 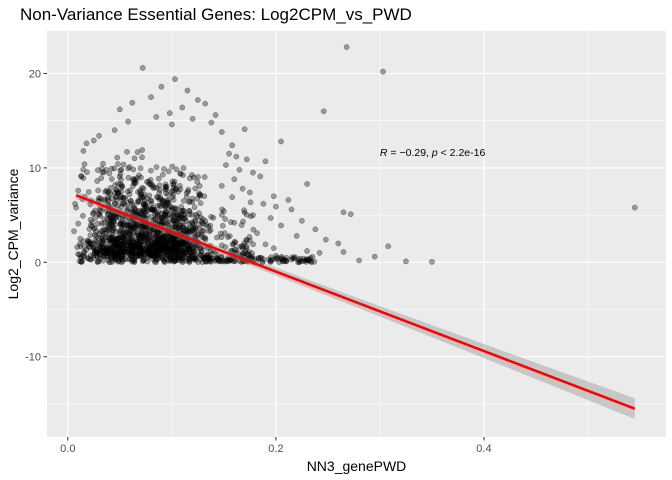 I want to click on x-tick-label: 0.2, so click(x=275, y=449).